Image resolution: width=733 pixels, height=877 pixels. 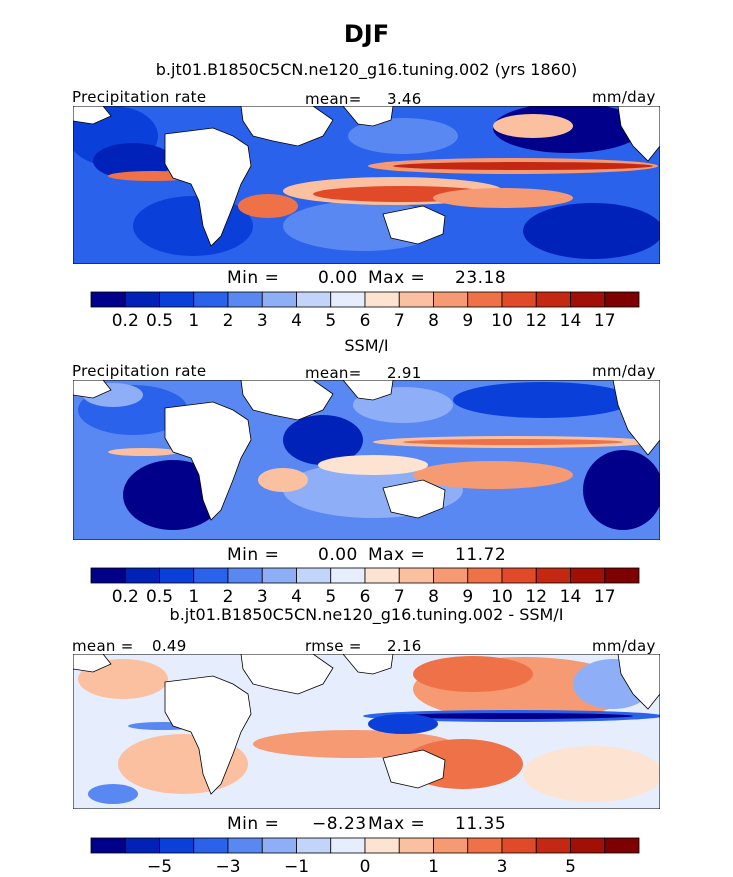 What do you see at coordinates (467, 597) in the screenshot?
I see `colorbar-tick-label: 9` at bounding box center [467, 597].